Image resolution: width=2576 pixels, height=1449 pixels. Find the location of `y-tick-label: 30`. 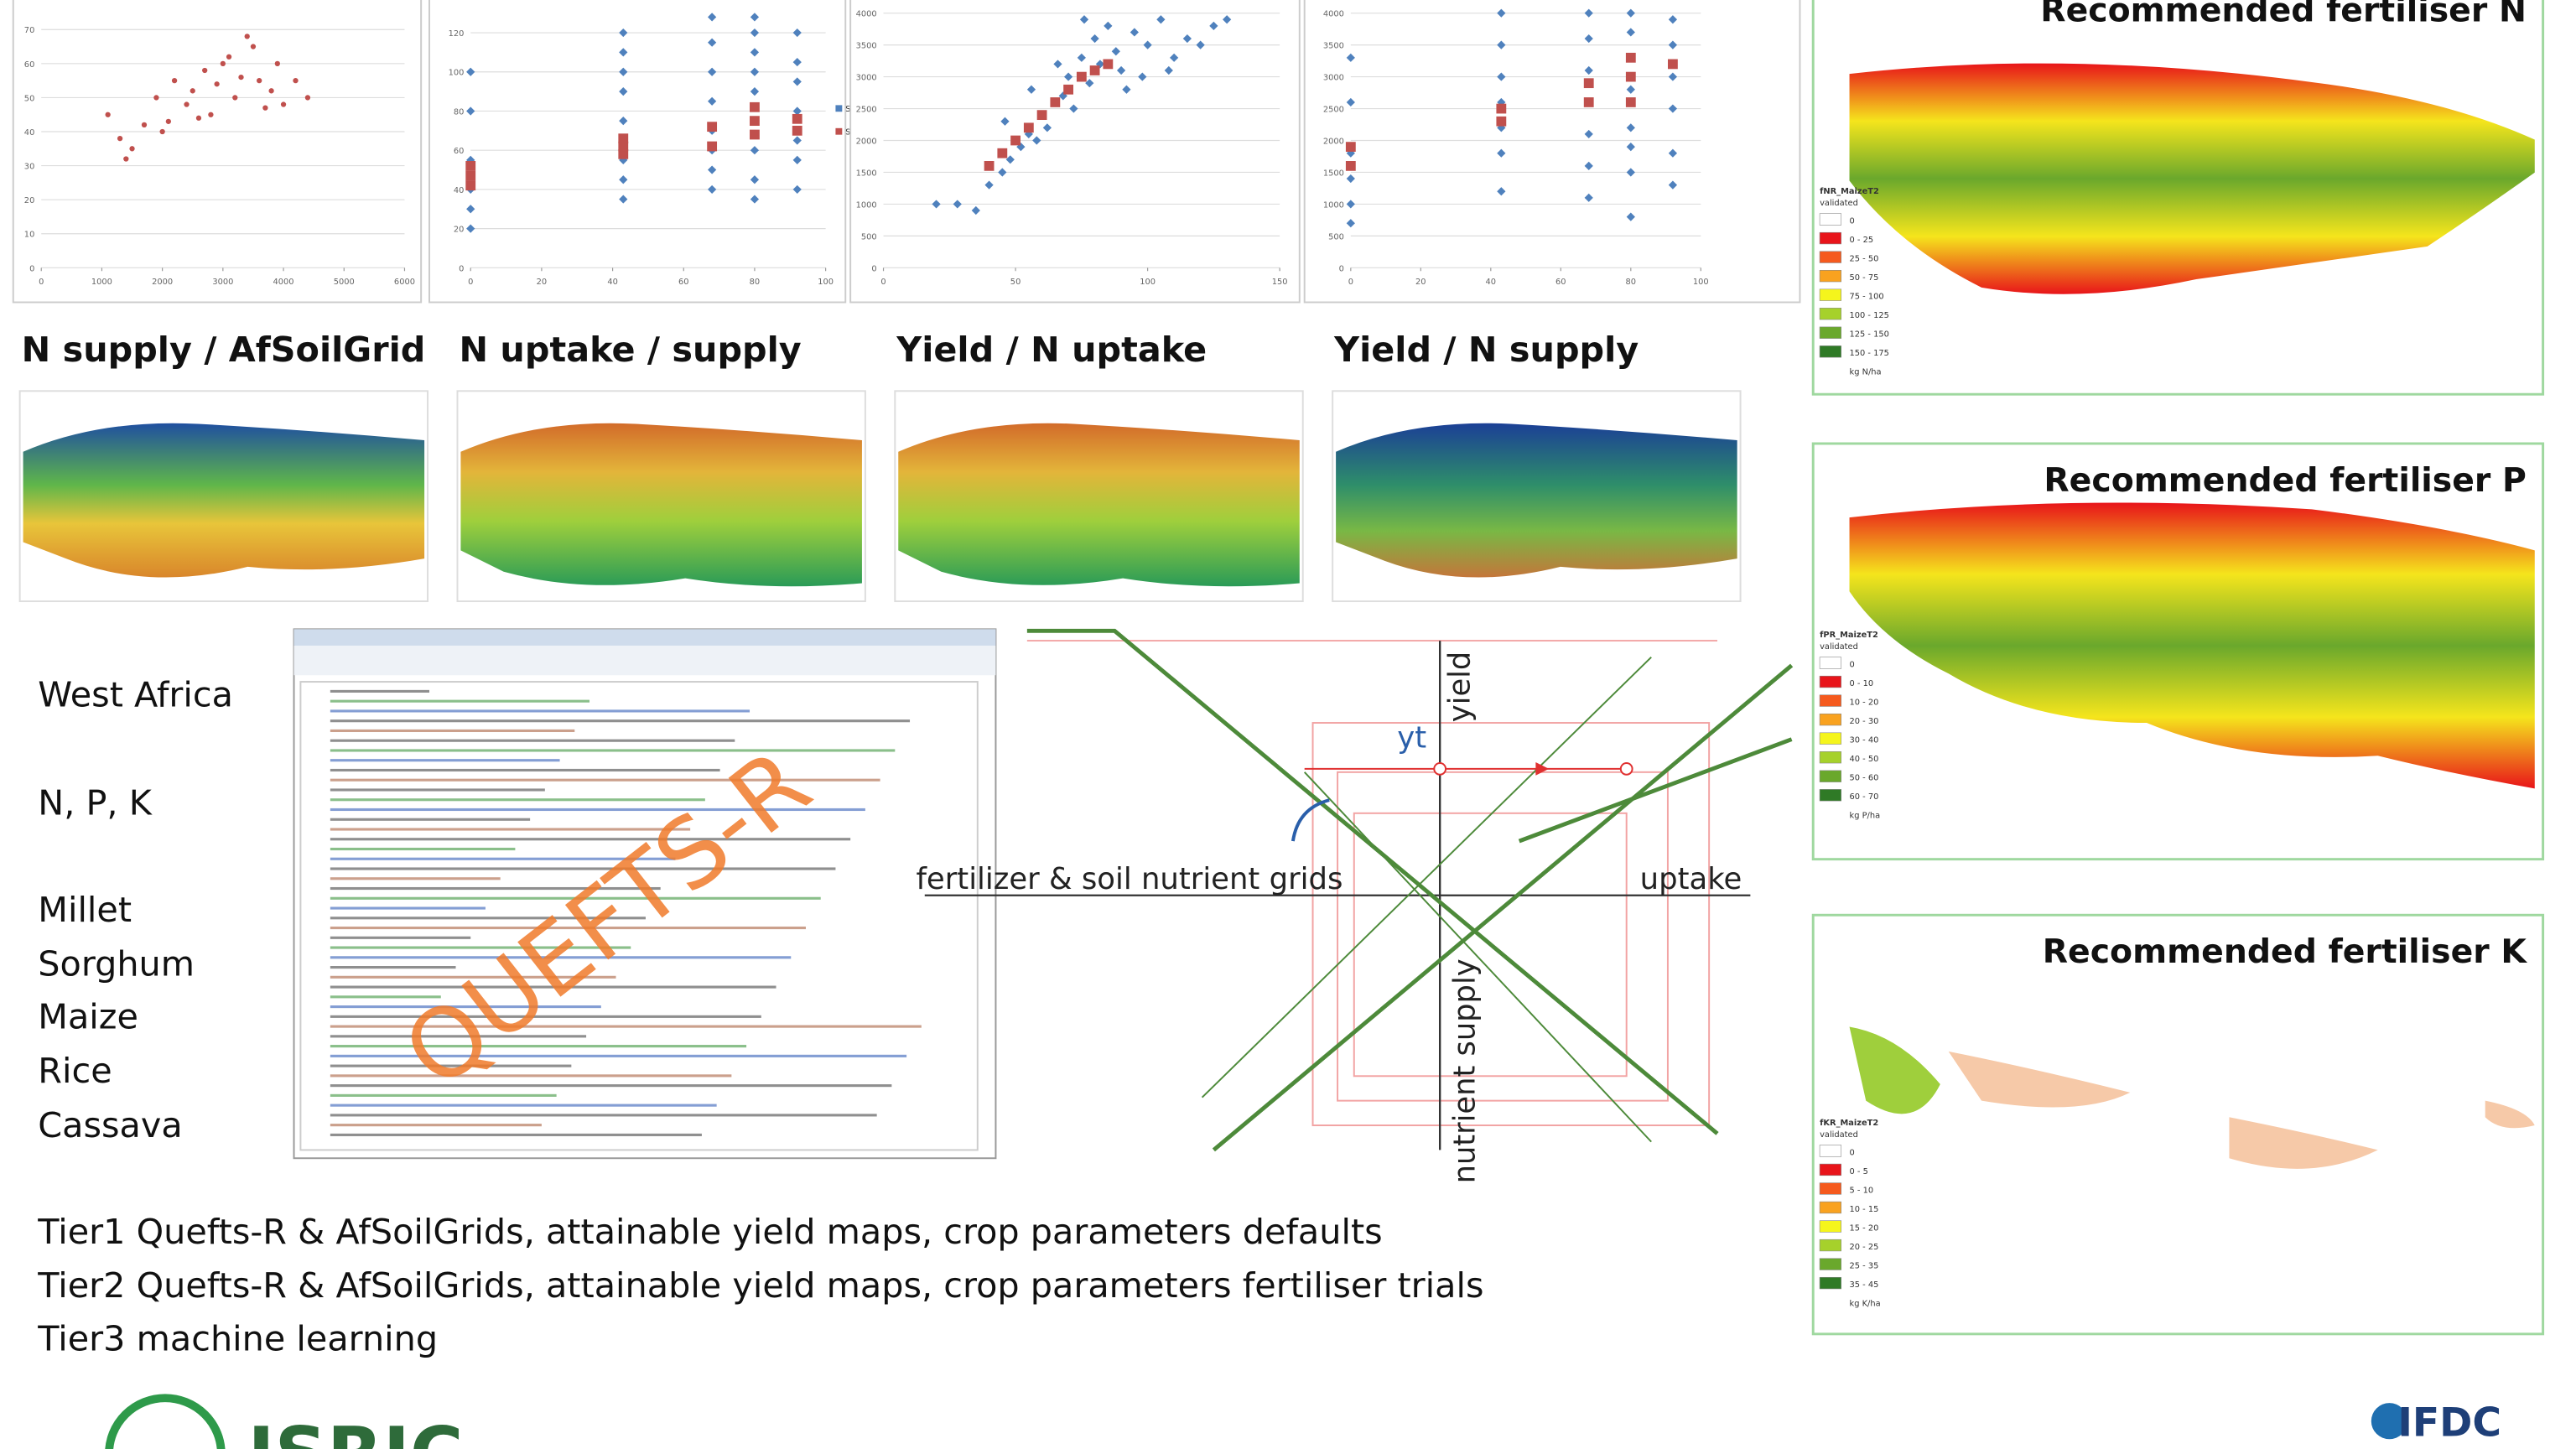

y-tick-label: 30 is located at coordinates (29, 167).